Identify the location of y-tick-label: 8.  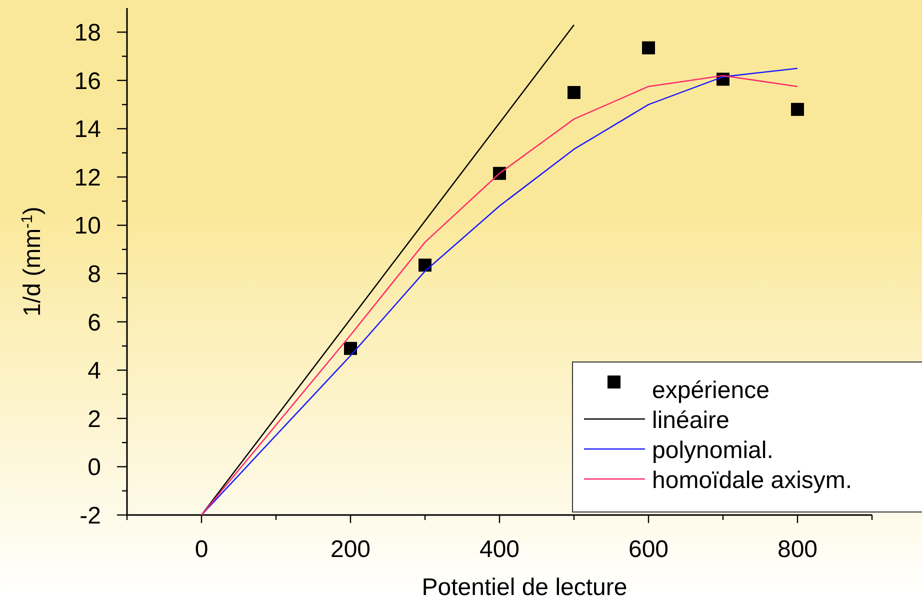
(94, 274).